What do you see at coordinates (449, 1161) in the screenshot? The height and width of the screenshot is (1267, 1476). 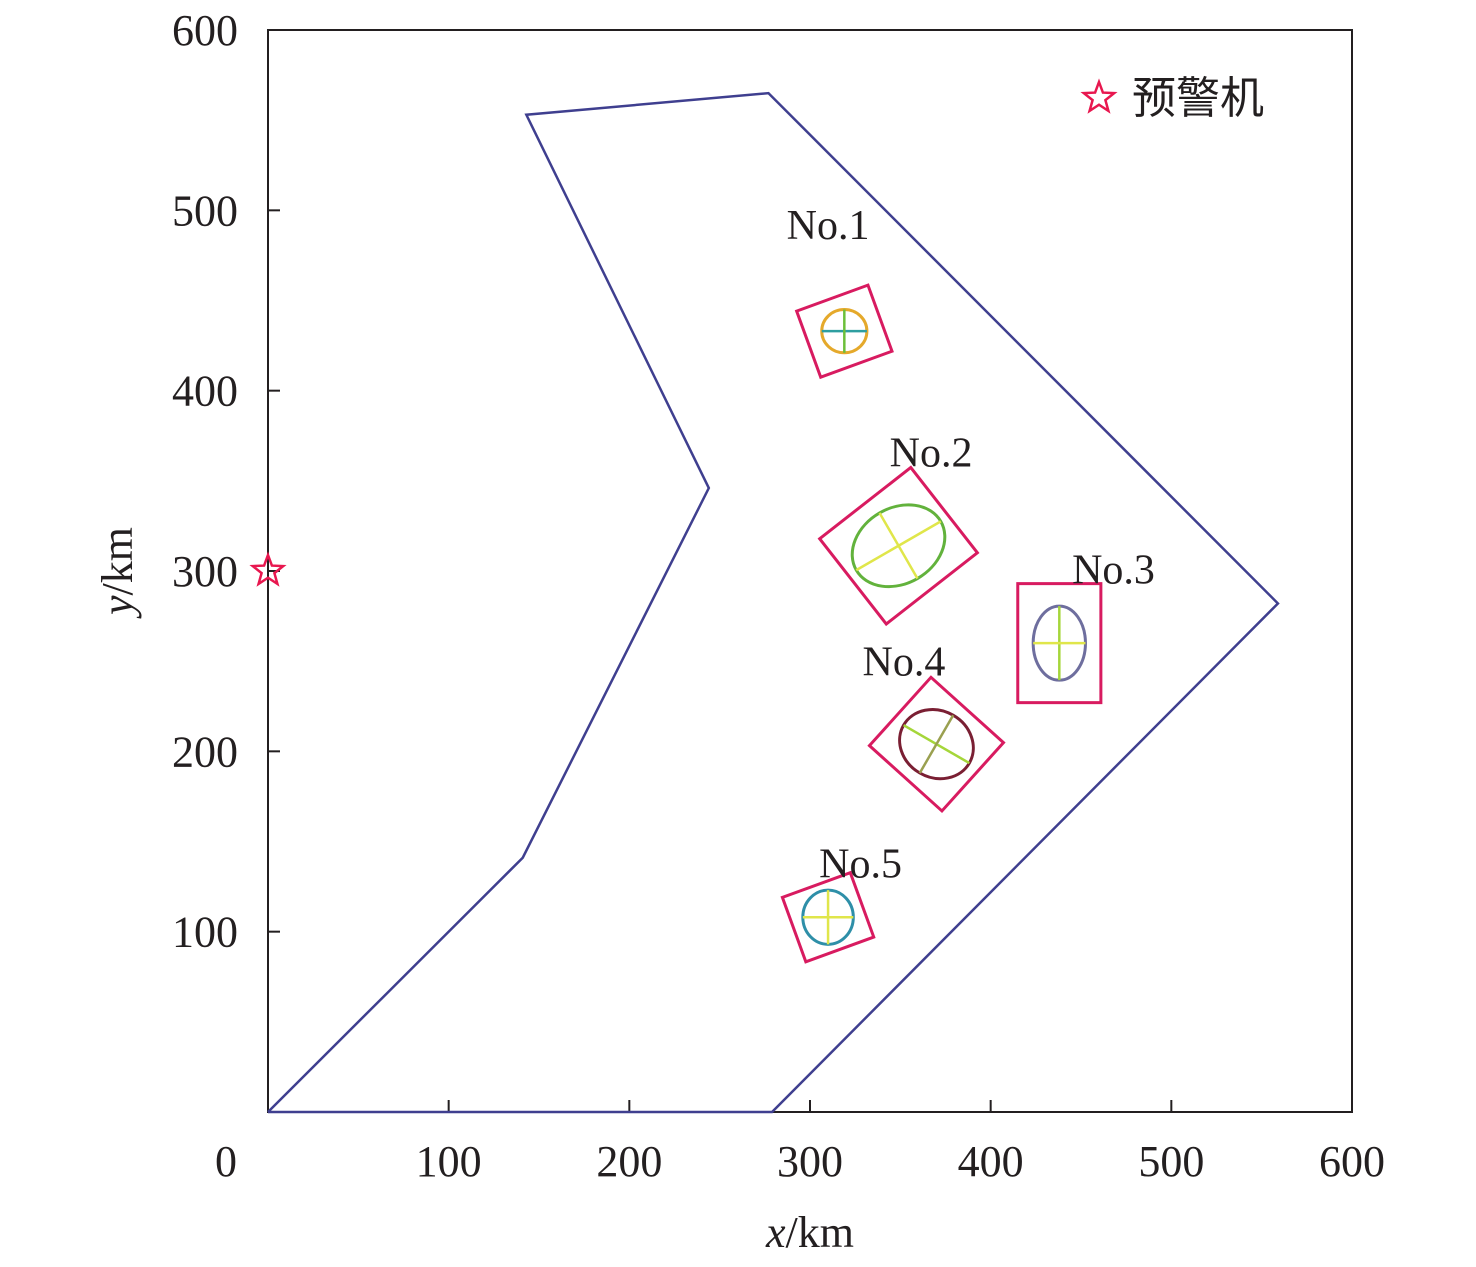 I see `x-tick-label: 100` at bounding box center [449, 1161].